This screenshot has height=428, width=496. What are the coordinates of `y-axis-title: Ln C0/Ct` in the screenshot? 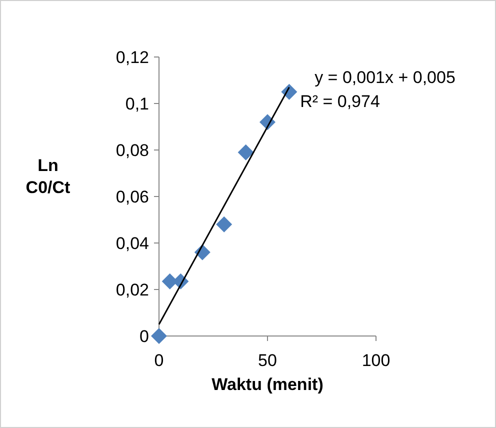 It's located at (48, 176).